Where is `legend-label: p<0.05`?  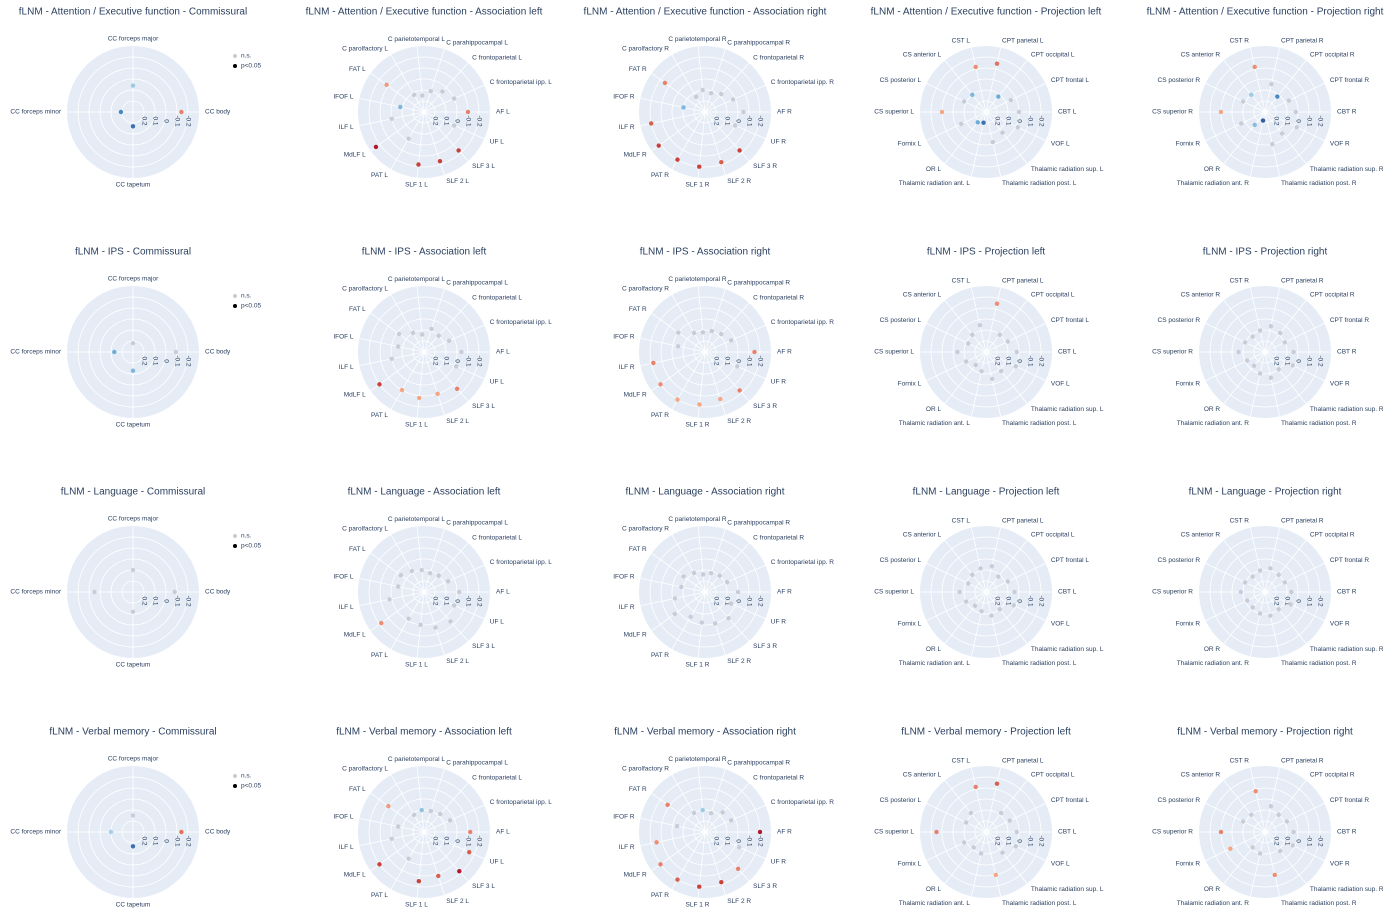
legend-label: p<0.05 is located at coordinates (251, 66).